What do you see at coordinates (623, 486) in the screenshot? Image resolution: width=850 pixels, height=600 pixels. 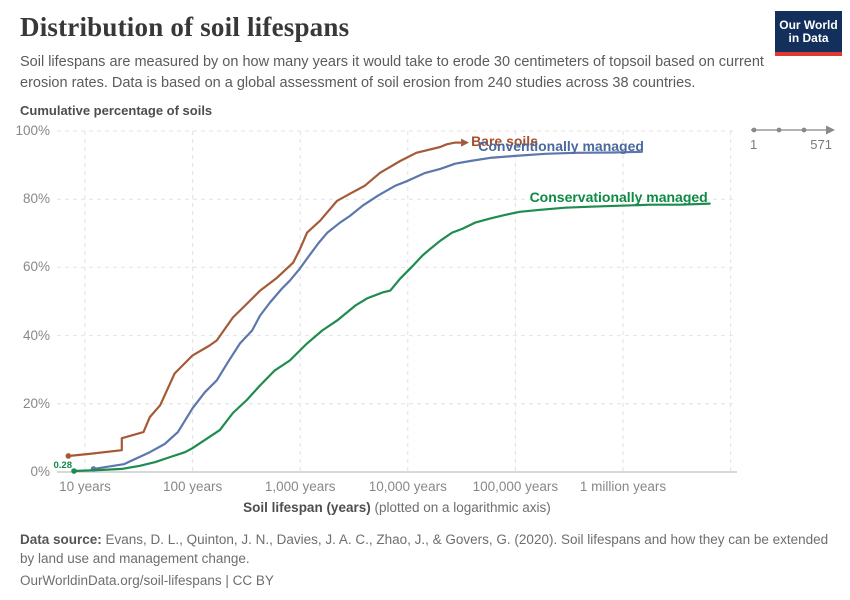 I see `x-tick-1000000: 1 million years` at bounding box center [623, 486].